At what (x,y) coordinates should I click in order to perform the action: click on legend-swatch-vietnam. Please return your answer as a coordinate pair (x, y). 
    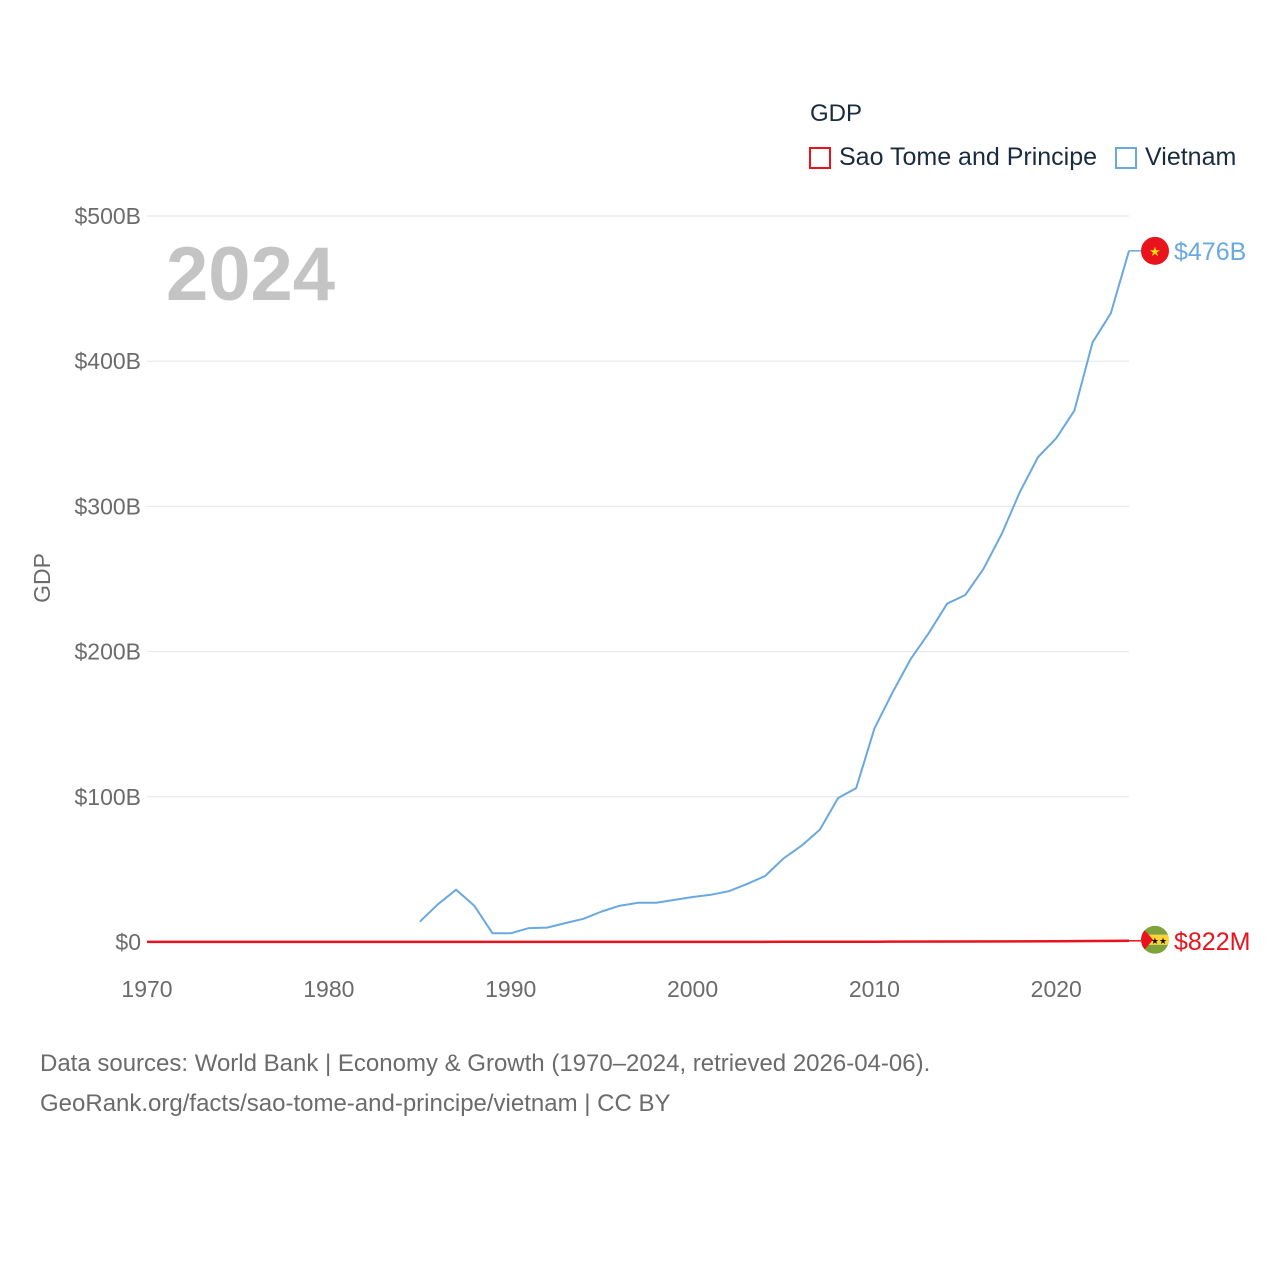
    Looking at the image, I should click on (1126, 157).